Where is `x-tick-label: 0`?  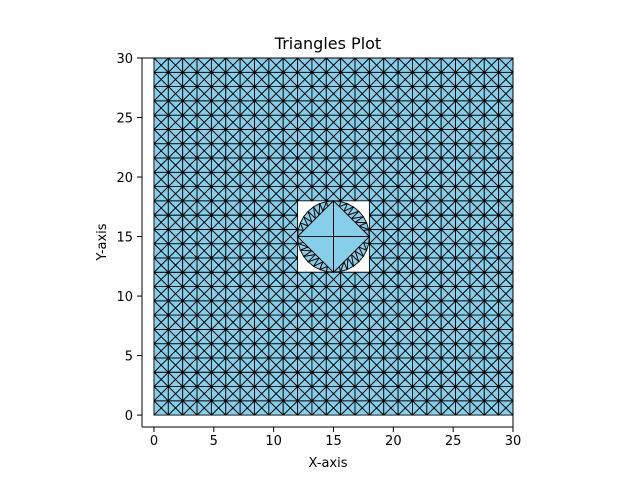
x-tick-label: 0 is located at coordinates (154, 441).